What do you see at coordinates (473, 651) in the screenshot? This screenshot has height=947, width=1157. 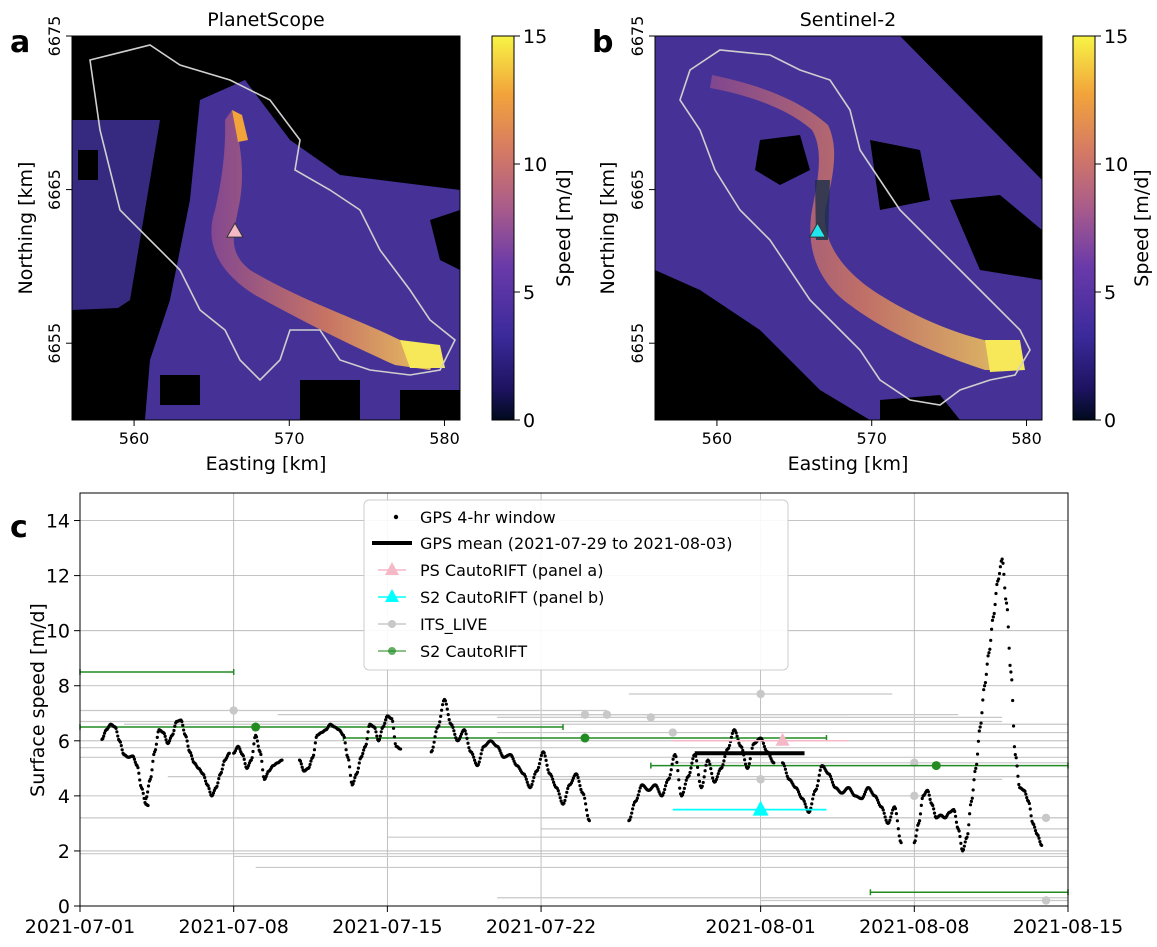 I see `legend-s2-label: S2 CautoRIFT` at bounding box center [473, 651].